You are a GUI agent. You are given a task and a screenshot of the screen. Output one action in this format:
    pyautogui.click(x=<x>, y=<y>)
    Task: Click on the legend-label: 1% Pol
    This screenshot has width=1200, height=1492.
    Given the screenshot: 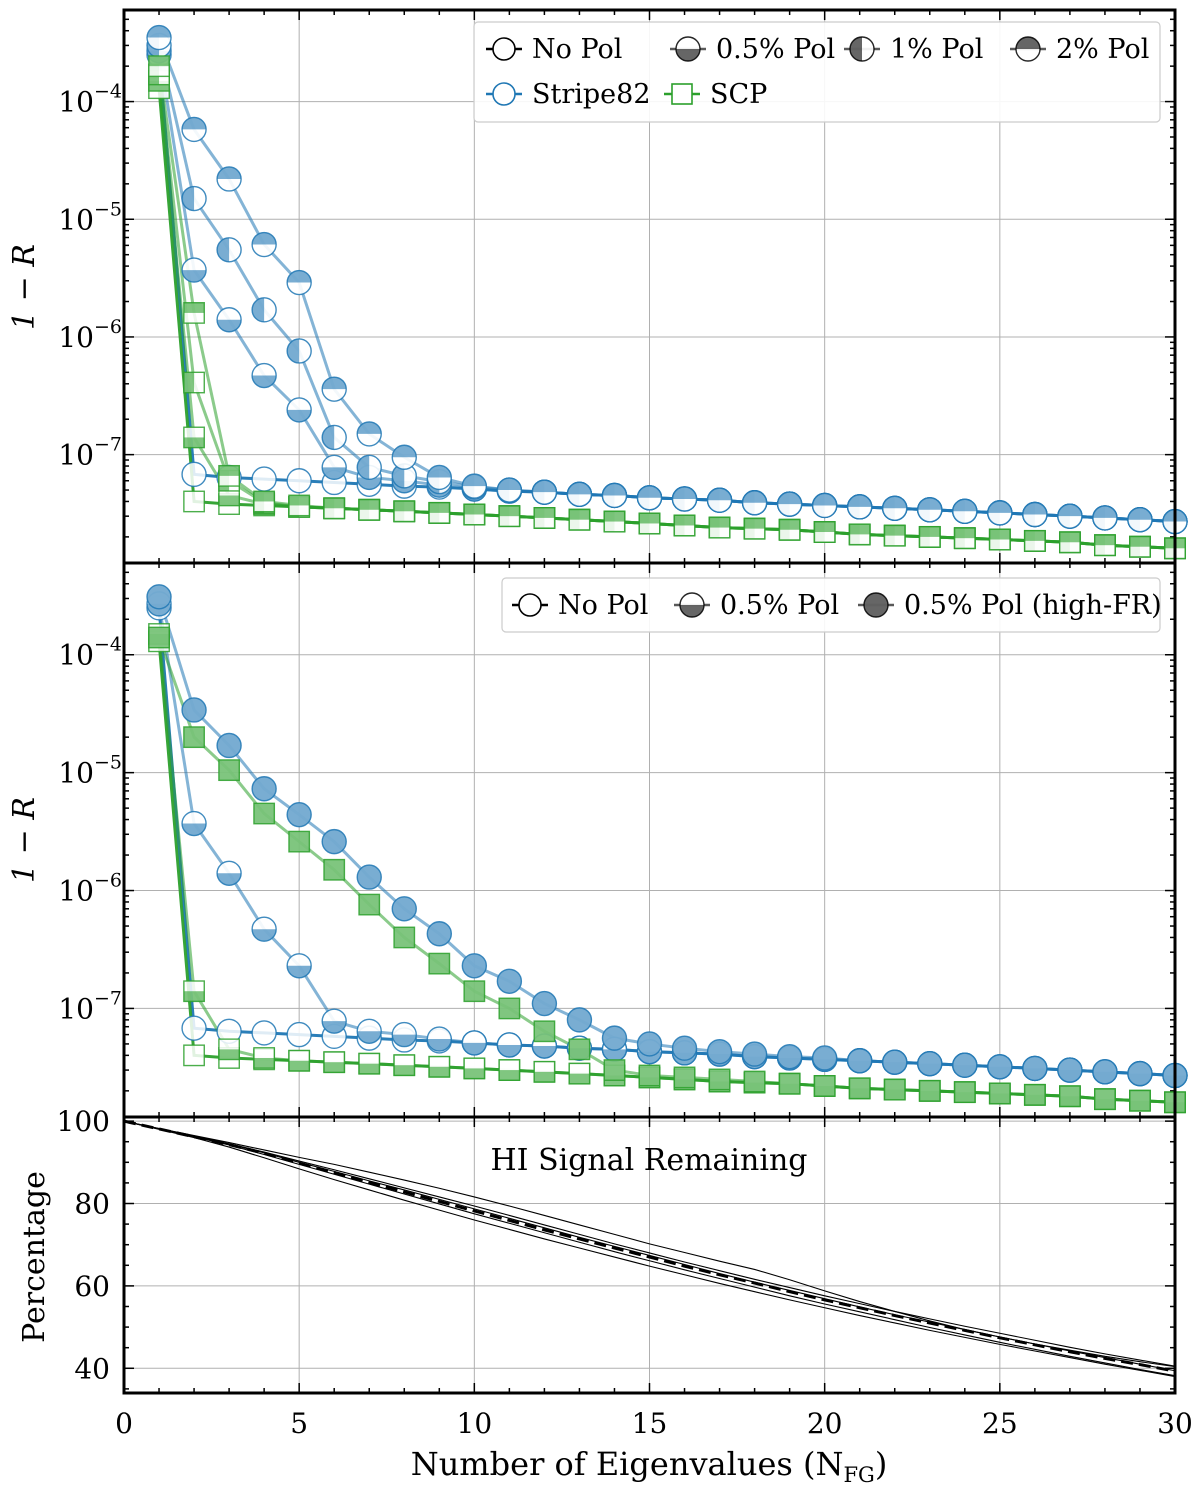 What is the action you would take?
    pyautogui.click(x=936, y=49)
    